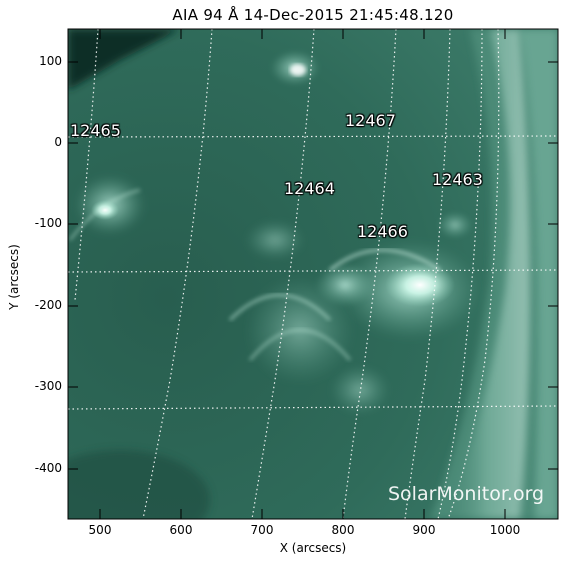 This screenshot has width=564, height=564. I want to click on x-tick-label: 600, so click(181, 530).